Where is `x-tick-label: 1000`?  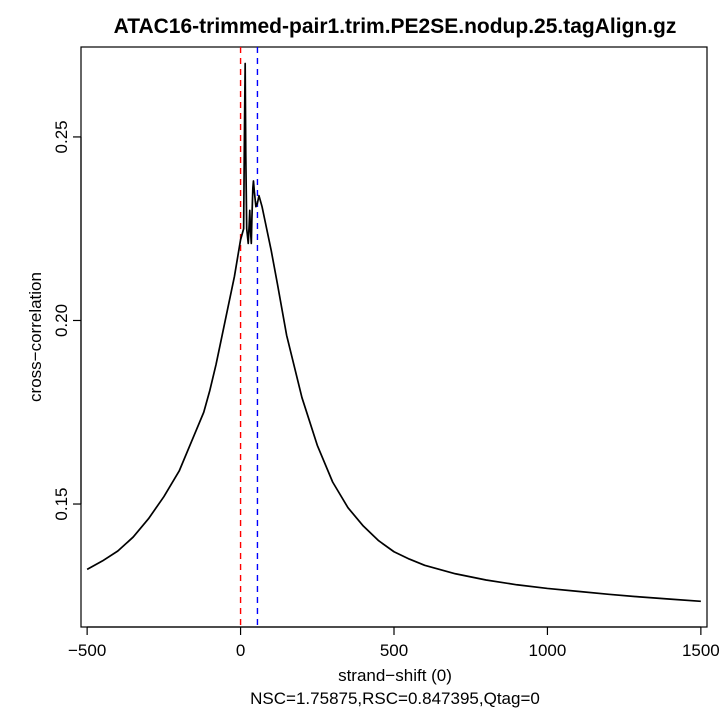 x-tick-label: 1000 is located at coordinates (548, 650).